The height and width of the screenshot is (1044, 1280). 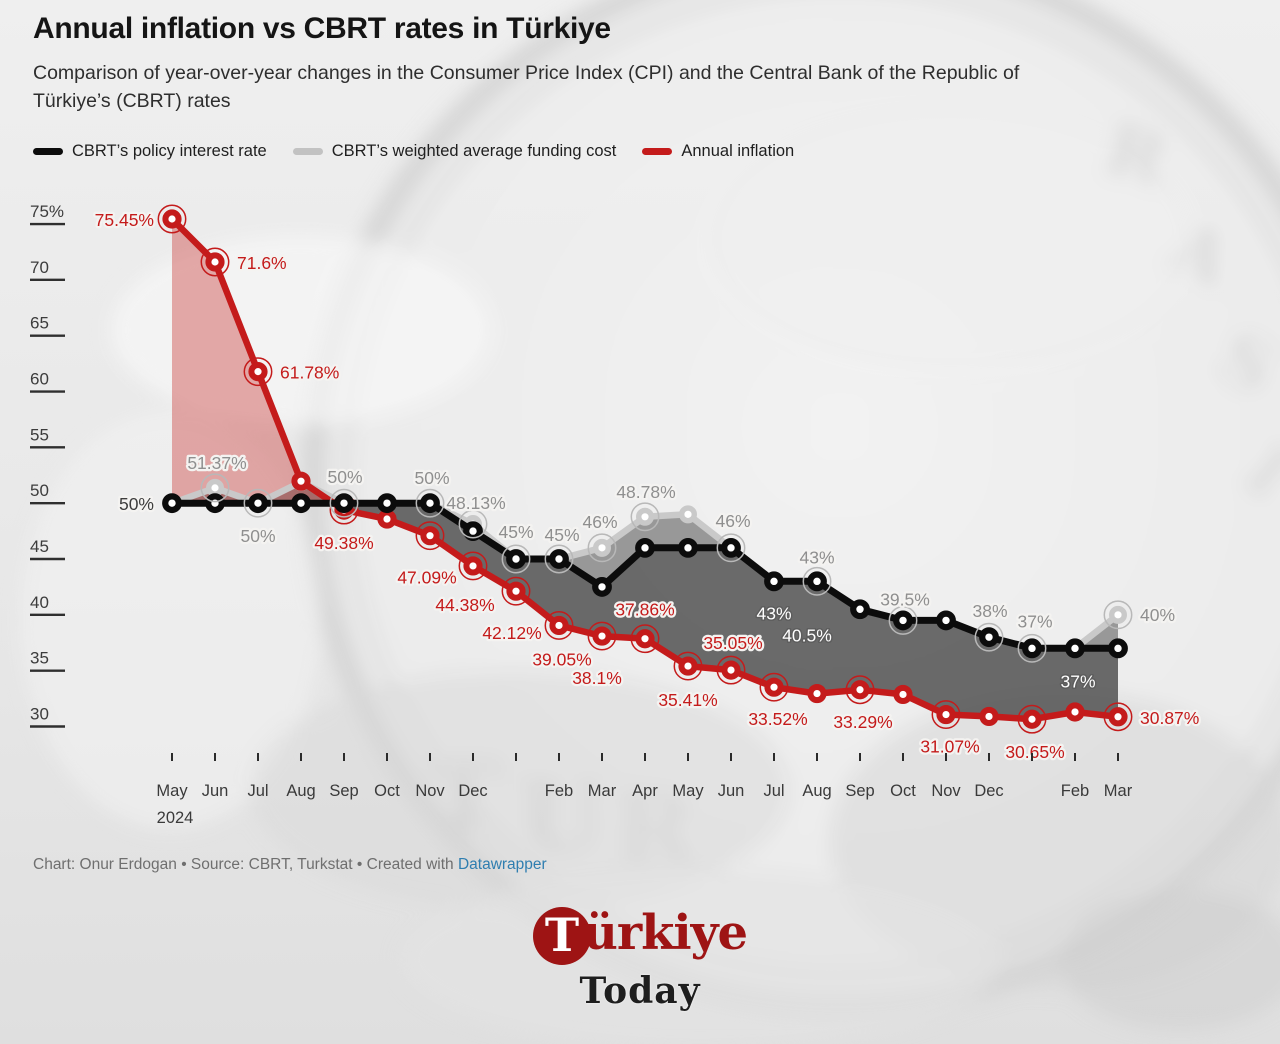 I want to click on policy-above-inflation-area, so click(x=725, y=611).